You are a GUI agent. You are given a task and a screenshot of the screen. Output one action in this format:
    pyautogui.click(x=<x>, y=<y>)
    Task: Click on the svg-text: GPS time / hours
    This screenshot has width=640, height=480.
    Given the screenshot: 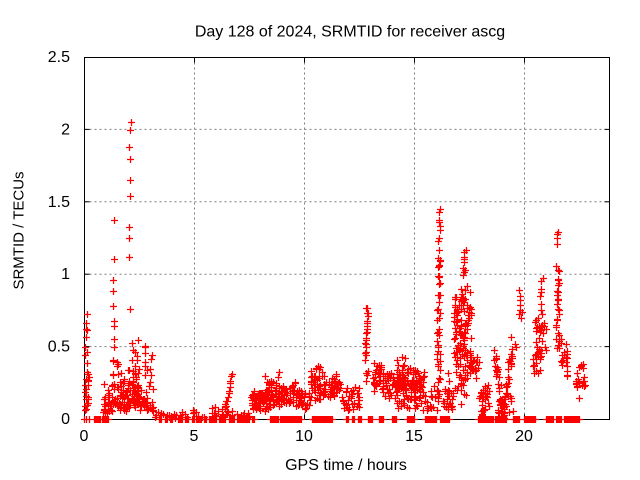 What is the action you would take?
    pyautogui.click(x=346, y=465)
    